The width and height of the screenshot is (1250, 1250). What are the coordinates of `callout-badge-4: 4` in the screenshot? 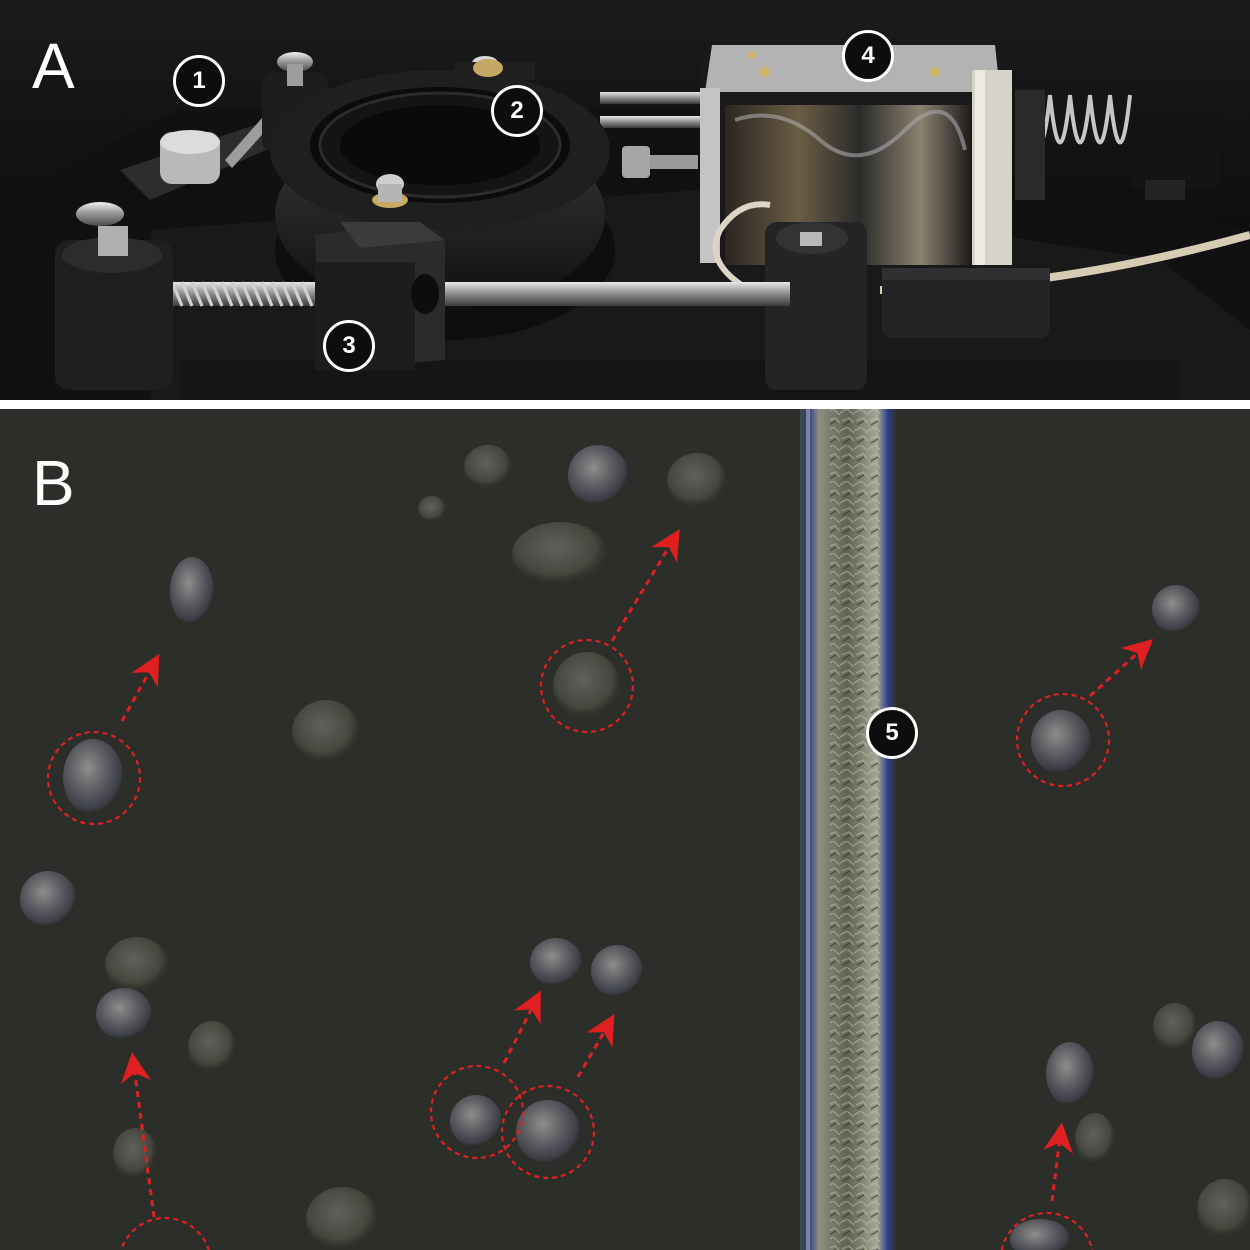 It's located at (868, 56).